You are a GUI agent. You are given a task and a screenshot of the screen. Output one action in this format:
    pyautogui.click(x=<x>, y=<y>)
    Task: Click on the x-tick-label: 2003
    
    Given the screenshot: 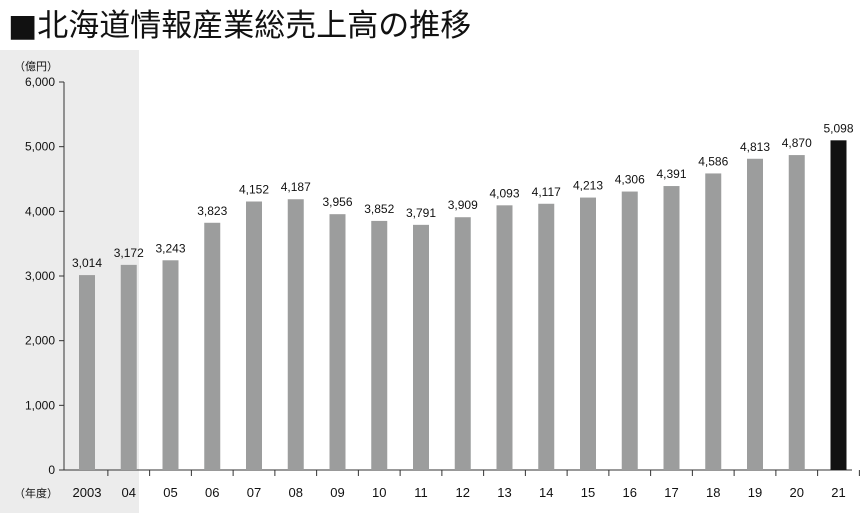 What is the action you would take?
    pyautogui.click(x=87, y=492)
    